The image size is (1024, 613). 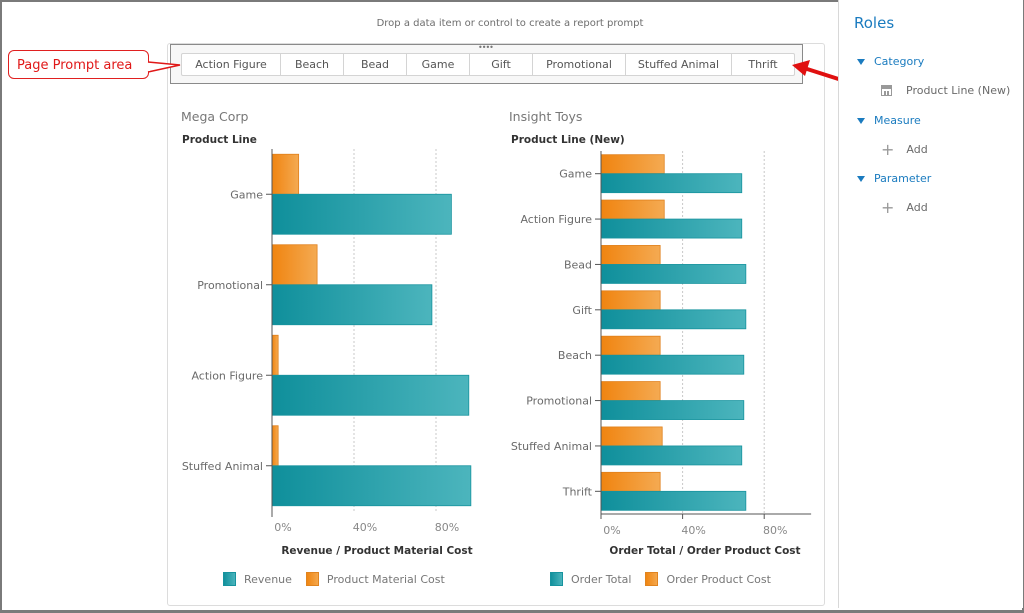 What do you see at coordinates (874, 23) in the screenshot?
I see `roles-title: Roles` at bounding box center [874, 23].